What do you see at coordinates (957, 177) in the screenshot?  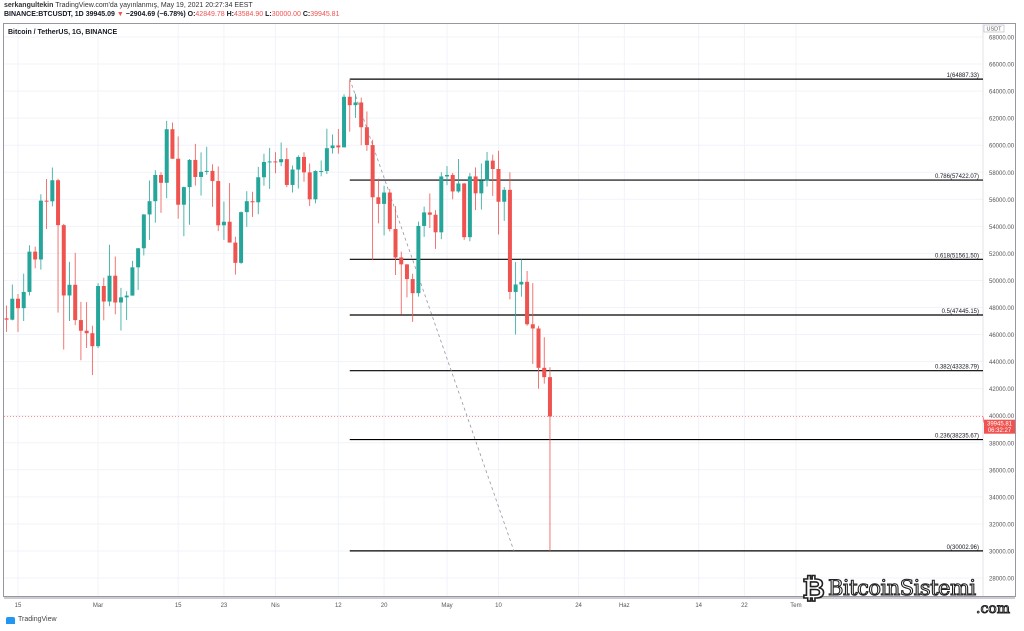 I see `fib-level-label: 0.786(57422.07)` at bounding box center [957, 177].